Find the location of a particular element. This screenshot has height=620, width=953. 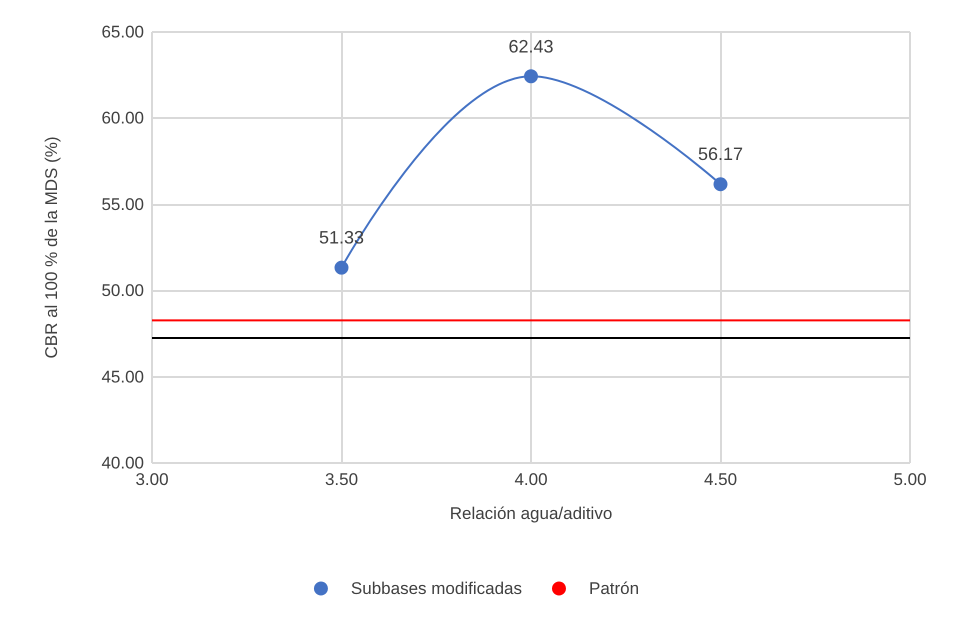

x-tick-label: 4.50 is located at coordinates (721, 479).